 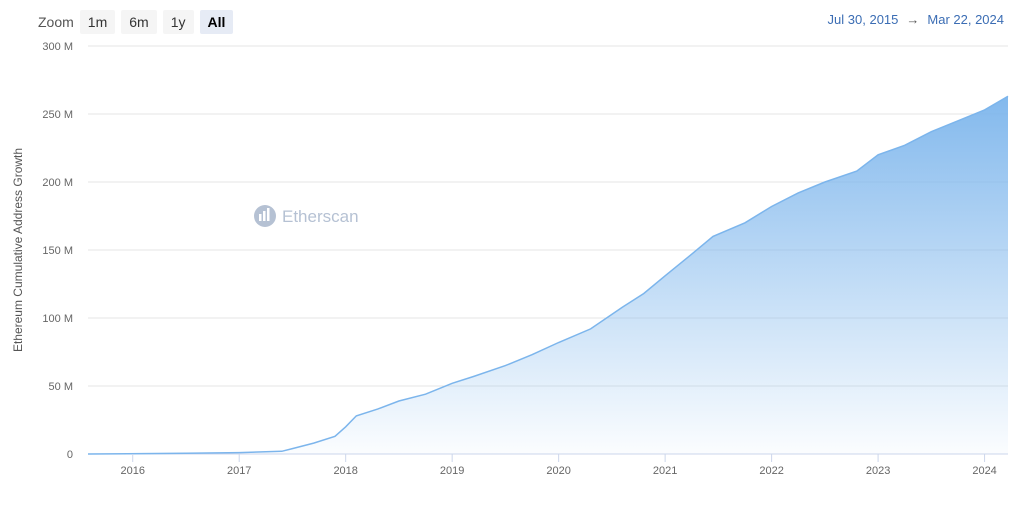 What do you see at coordinates (132, 471) in the screenshot?
I see `x-tick-label: 2016` at bounding box center [132, 471].